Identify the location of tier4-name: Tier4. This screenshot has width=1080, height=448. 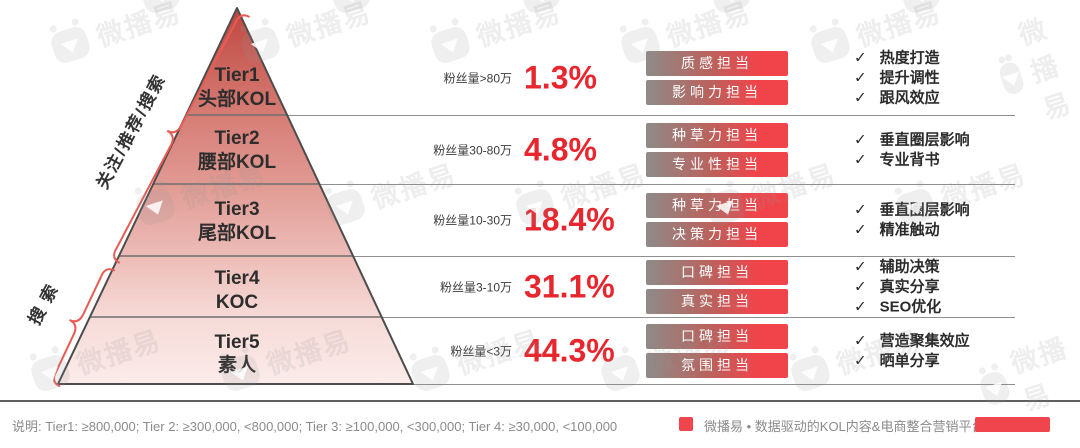
(237, 278).